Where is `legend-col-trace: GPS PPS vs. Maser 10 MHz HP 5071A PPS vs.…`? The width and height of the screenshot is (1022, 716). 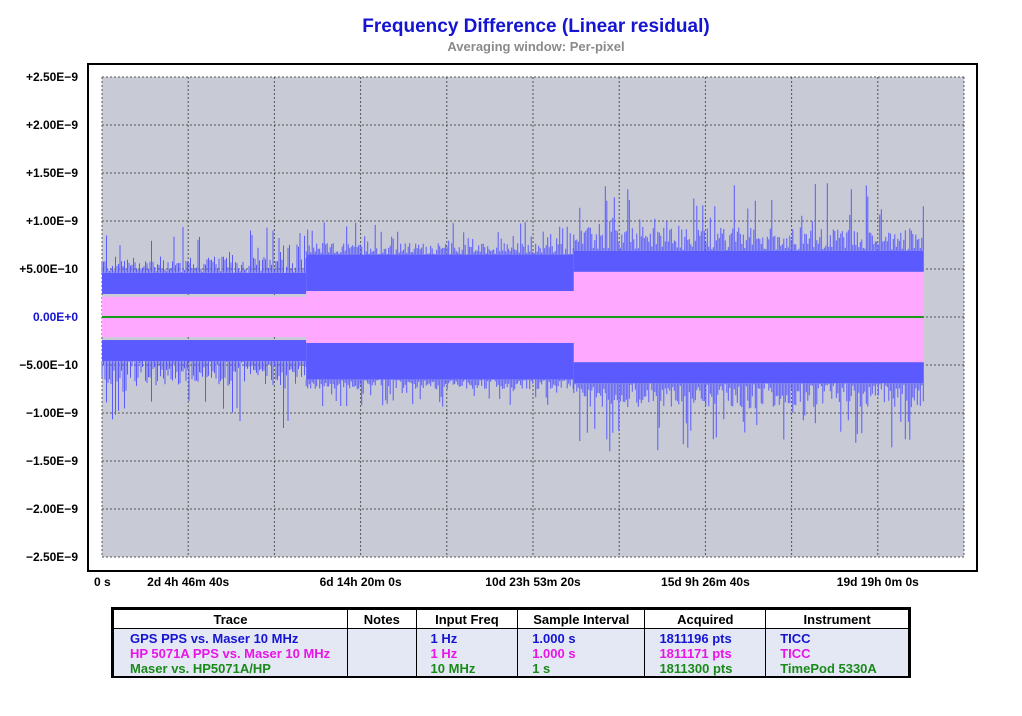 legend-col-trace: GPS PPS vs. Maser 10 MHz HP 5071A PPS vs.… is located at coordinates (230, 652).